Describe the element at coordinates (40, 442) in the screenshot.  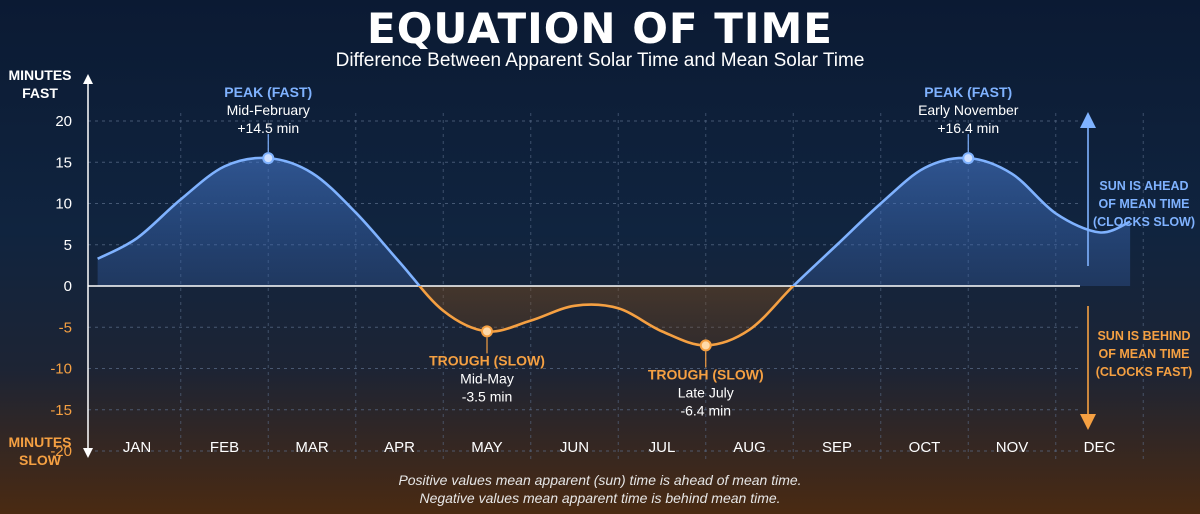
I see `y-axis-title-slow: MINUTES` at that location.